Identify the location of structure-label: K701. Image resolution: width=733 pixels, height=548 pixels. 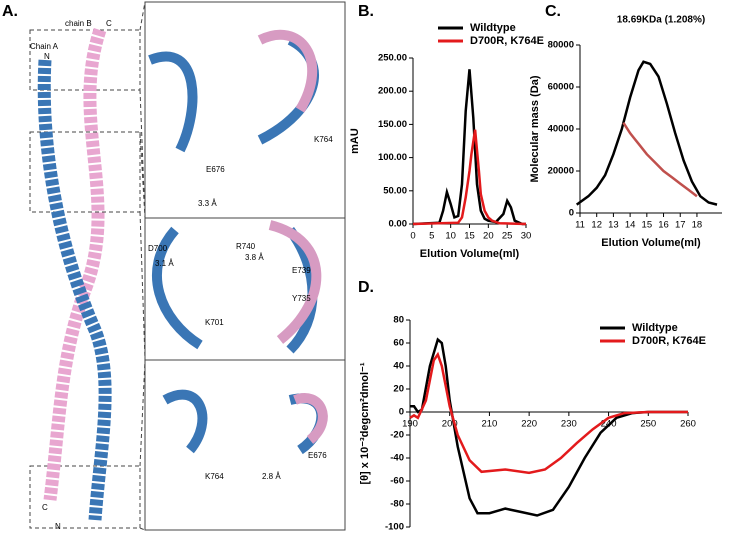
(214, 322).